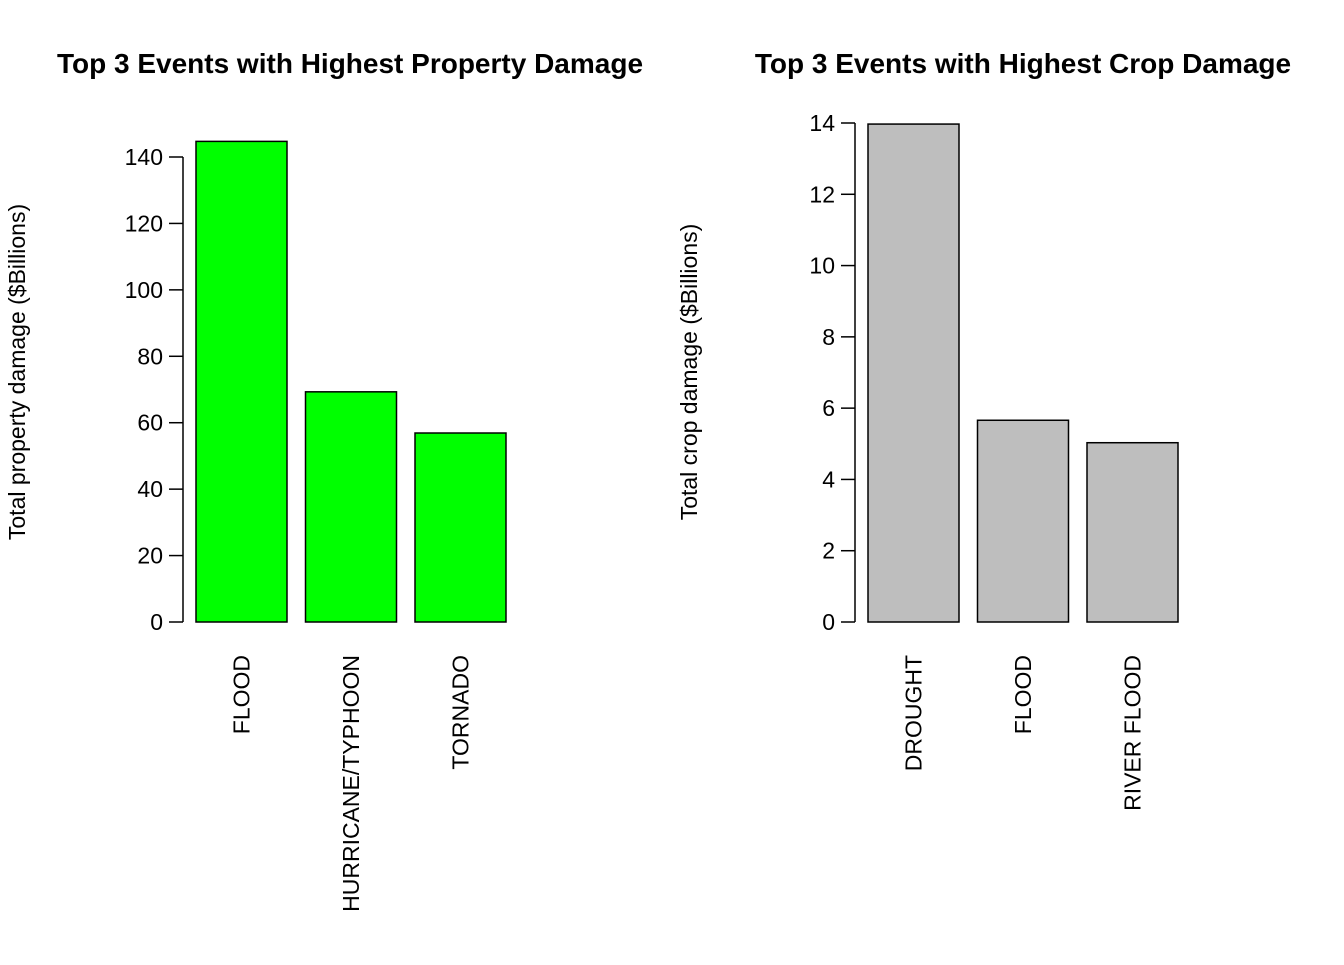 The image size is (1344, 965). Describe the element at coordinates (689, 372) in the screenshot. I see `y-axis-label-crop: Total crop damage ($Billions)` at that location.